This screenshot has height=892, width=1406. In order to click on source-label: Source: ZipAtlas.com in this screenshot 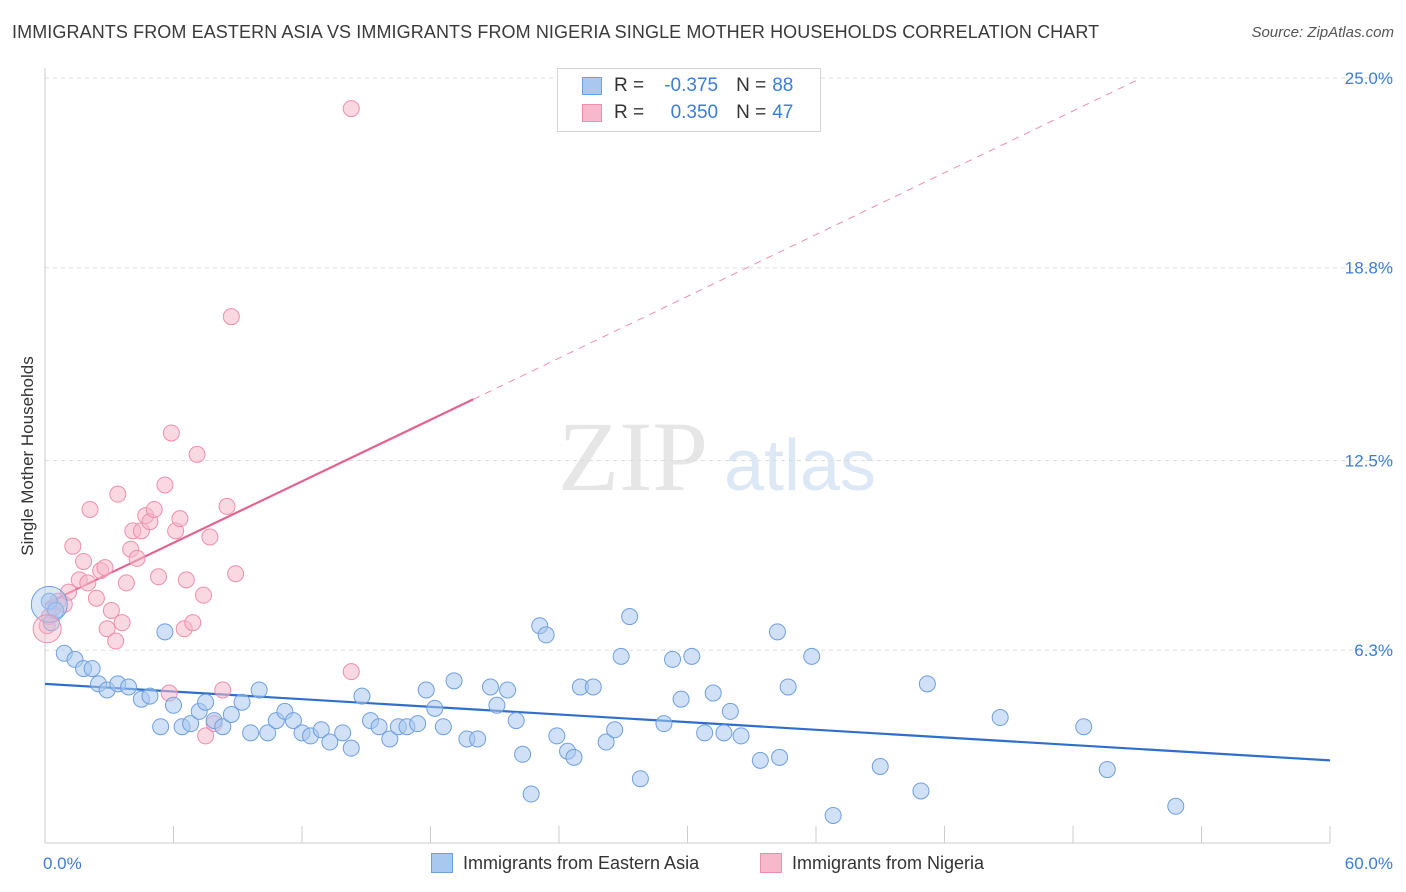, I will do `click(1322, 32)`.